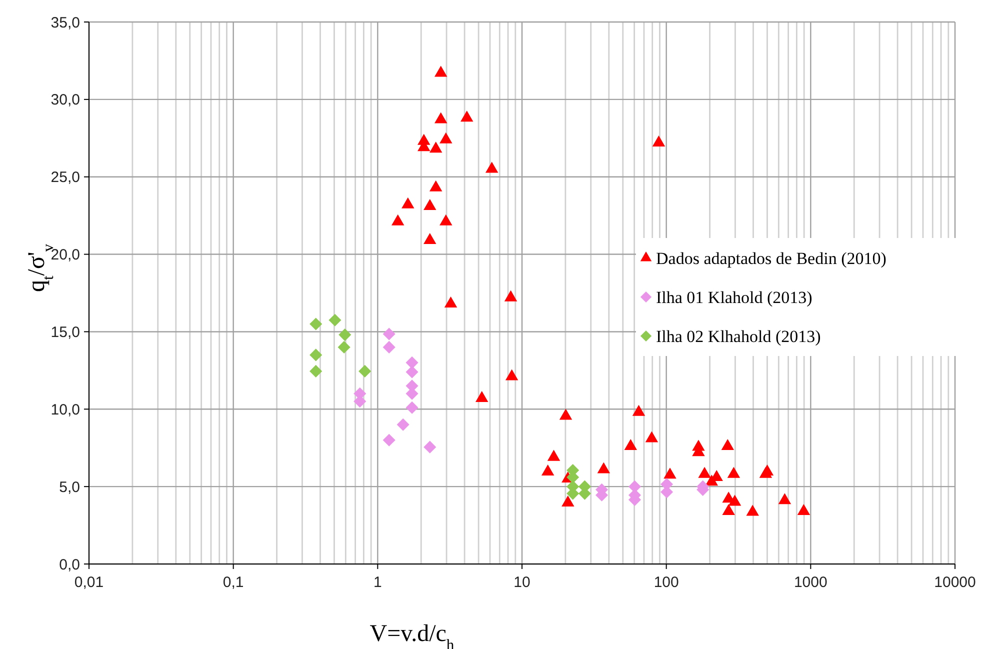 The image size is (983, 649). Describe the element at coordinates (233, 582) in the screenshot. I see `x-tick-label: 0,1` at that location.